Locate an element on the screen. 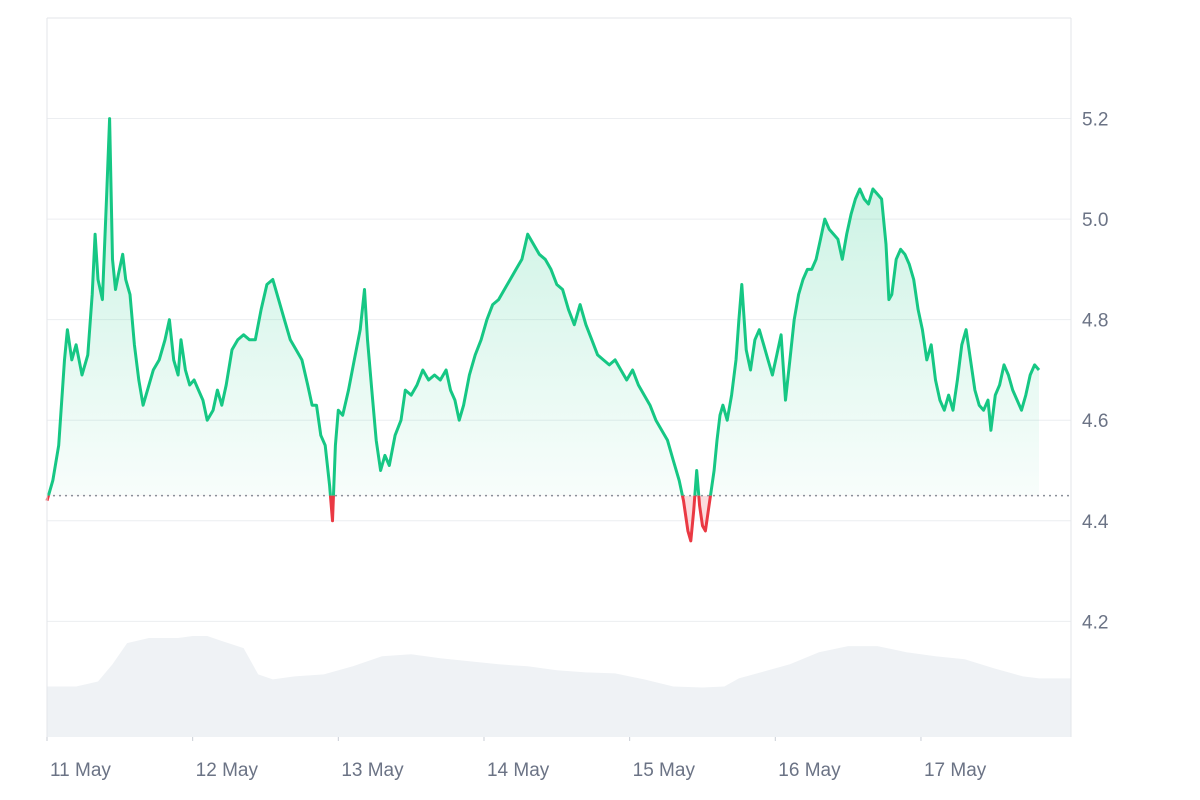 This screenshot has width=1200, height=800. volume-area is located at coordinates (559, 686).